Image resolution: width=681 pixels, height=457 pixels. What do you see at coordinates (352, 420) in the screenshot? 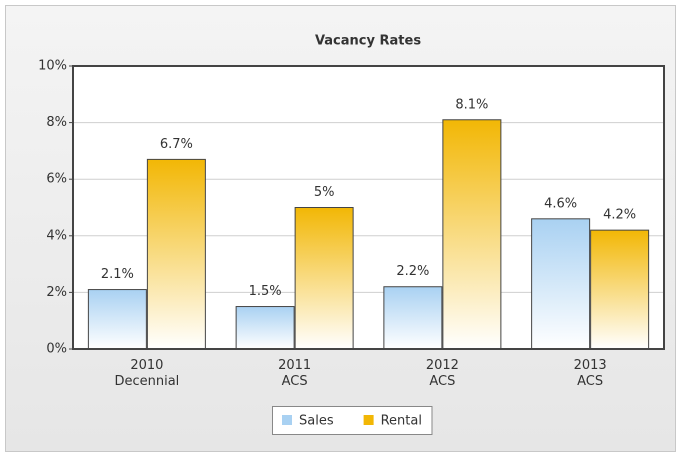
I see `legend-box` at bounding box center [352, 420].